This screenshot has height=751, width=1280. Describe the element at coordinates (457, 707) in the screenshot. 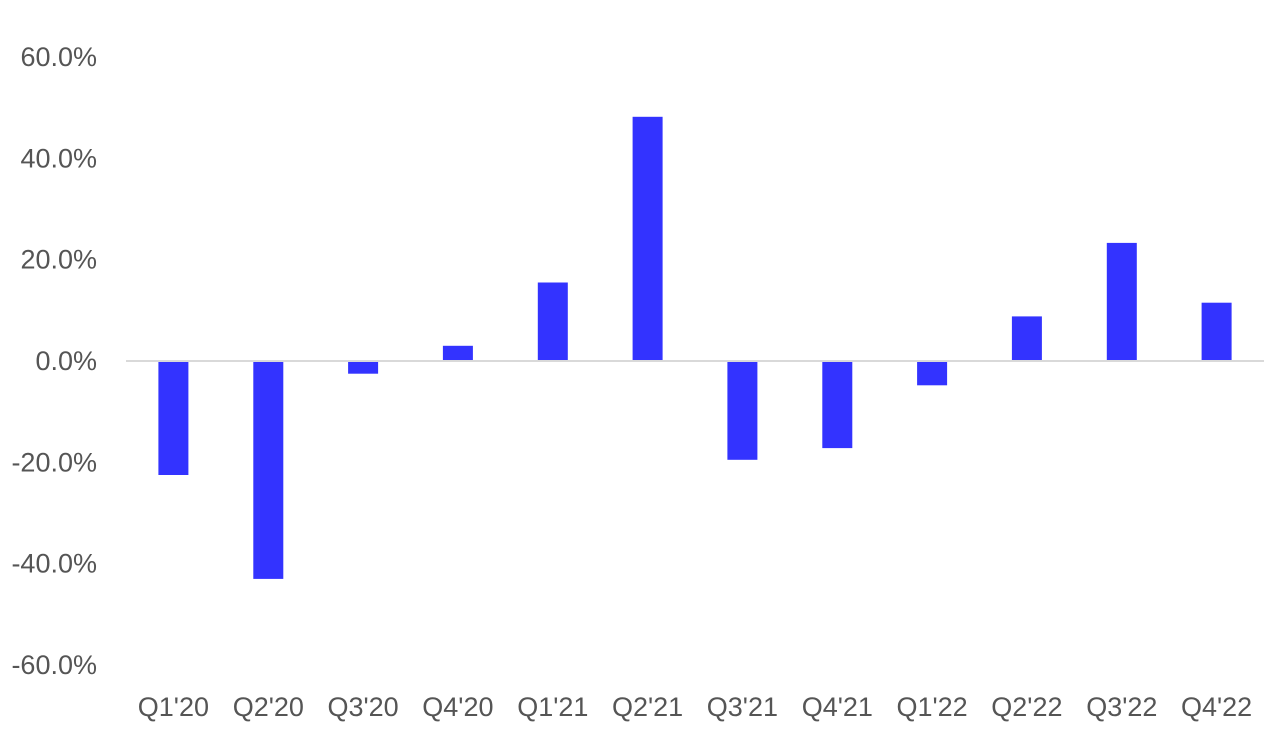

I see `x-tick-label: Q4'20` at that location.